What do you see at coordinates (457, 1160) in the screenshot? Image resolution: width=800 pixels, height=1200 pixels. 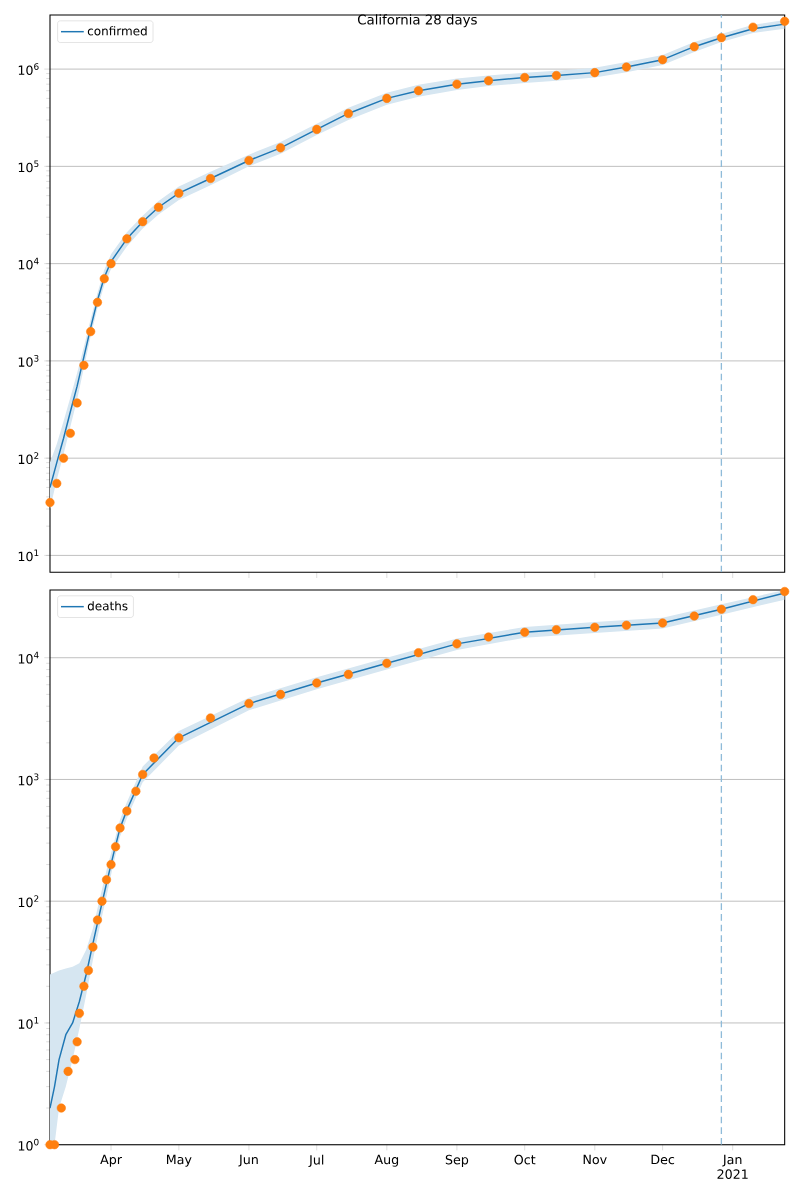 I see `x-tick-label: Sep` at bounding box center [457, 1160].